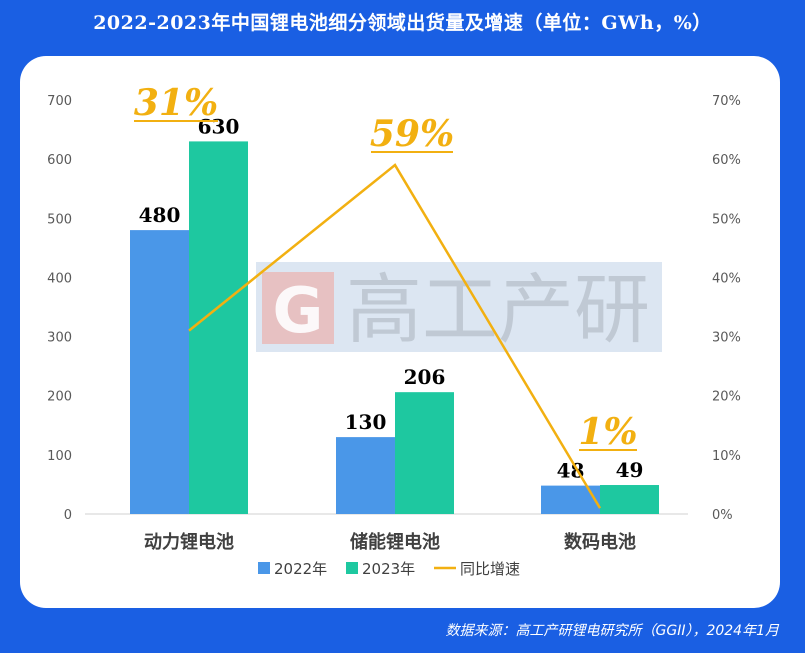 This screenshot has width=805, height=653. I want to click on bar-value-label: 49, so click(630, 470).